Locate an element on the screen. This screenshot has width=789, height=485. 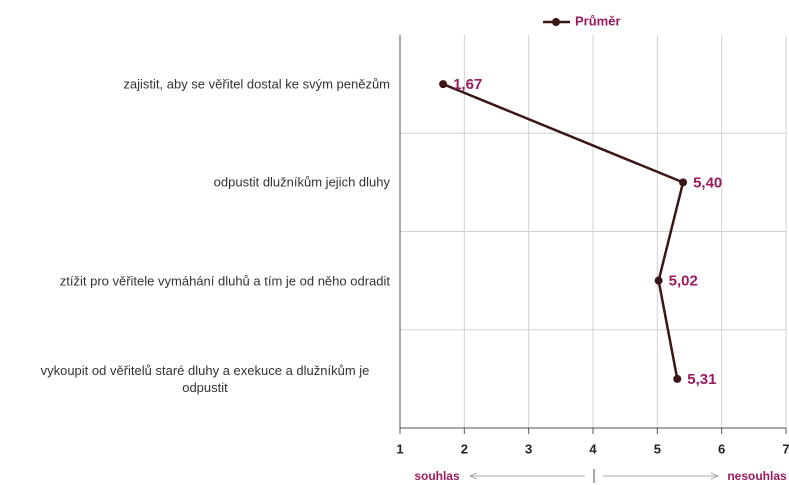
x-tick-label: 6 is located at coordinates (721, 448).